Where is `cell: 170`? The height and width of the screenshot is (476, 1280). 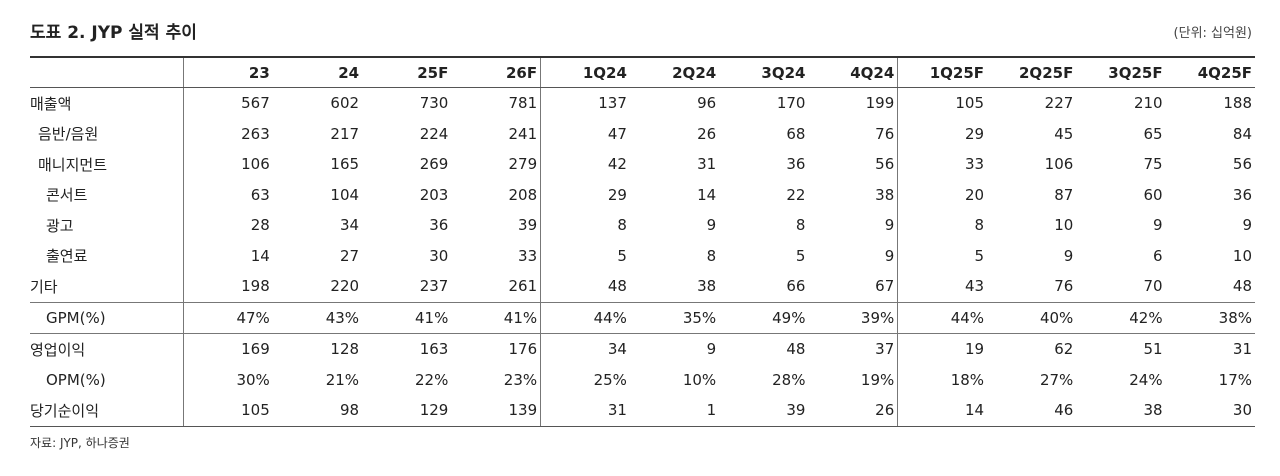
cell: 170 is located at coordinates (791, 103).